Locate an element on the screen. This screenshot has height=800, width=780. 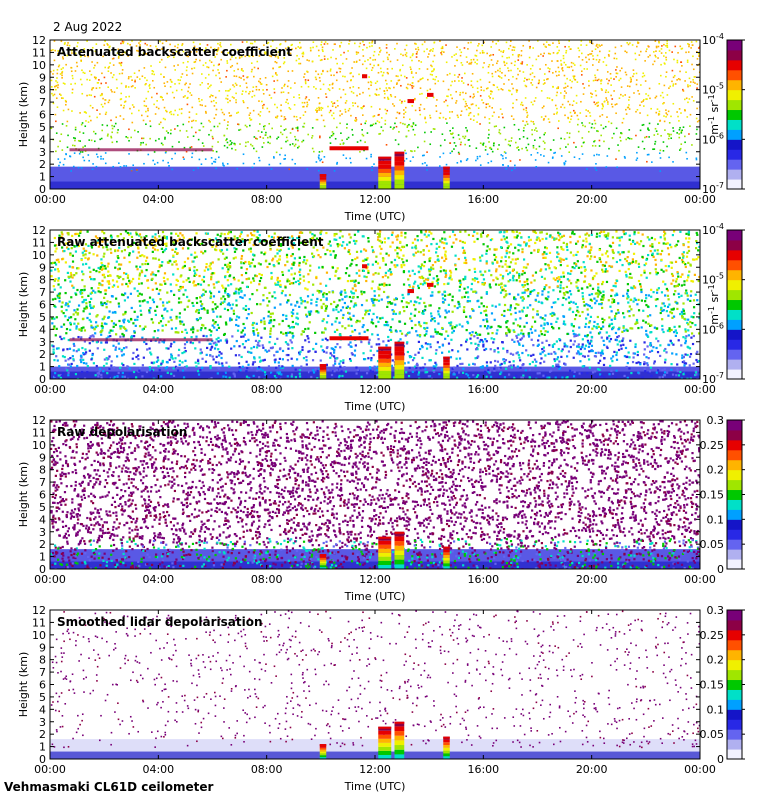
site-label: Vehmasmaki CL61D ceilometer is located at coordinates (109, 787).